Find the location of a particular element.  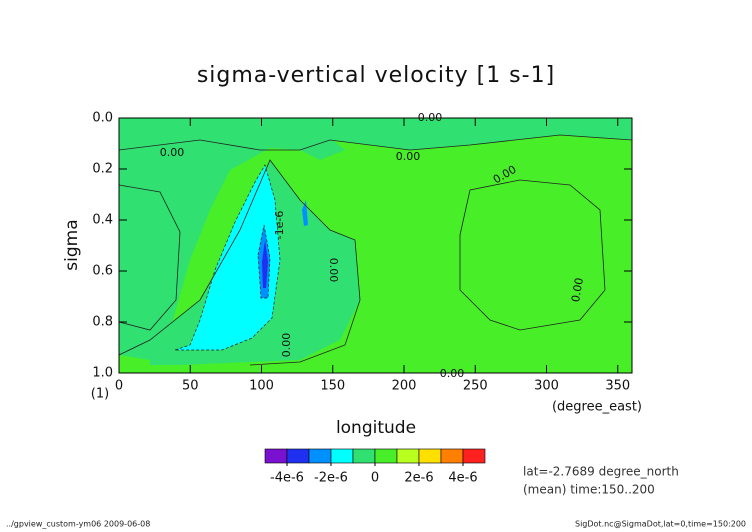

x-axis-unit: (degree_east) is located at coordinates (597, 407).